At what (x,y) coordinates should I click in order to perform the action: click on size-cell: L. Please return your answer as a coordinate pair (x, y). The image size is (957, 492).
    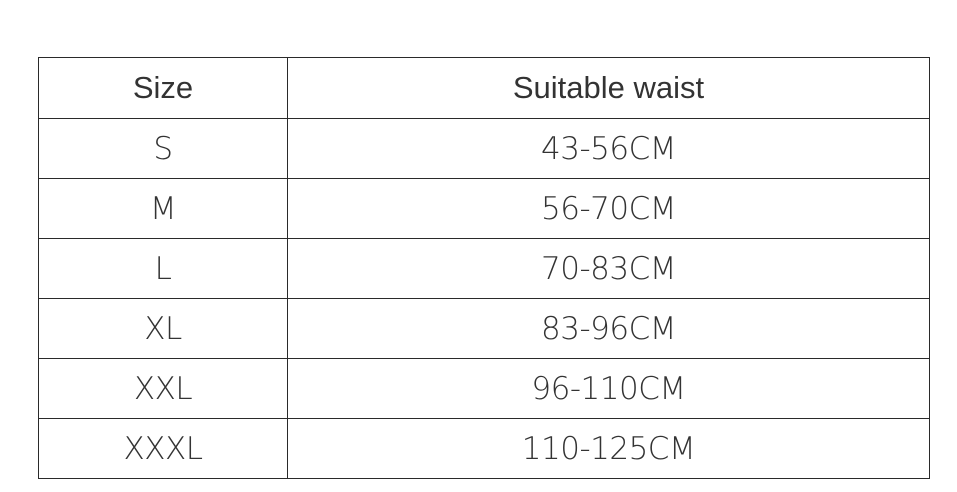
    Looking at the image, I should click on (163, 268).